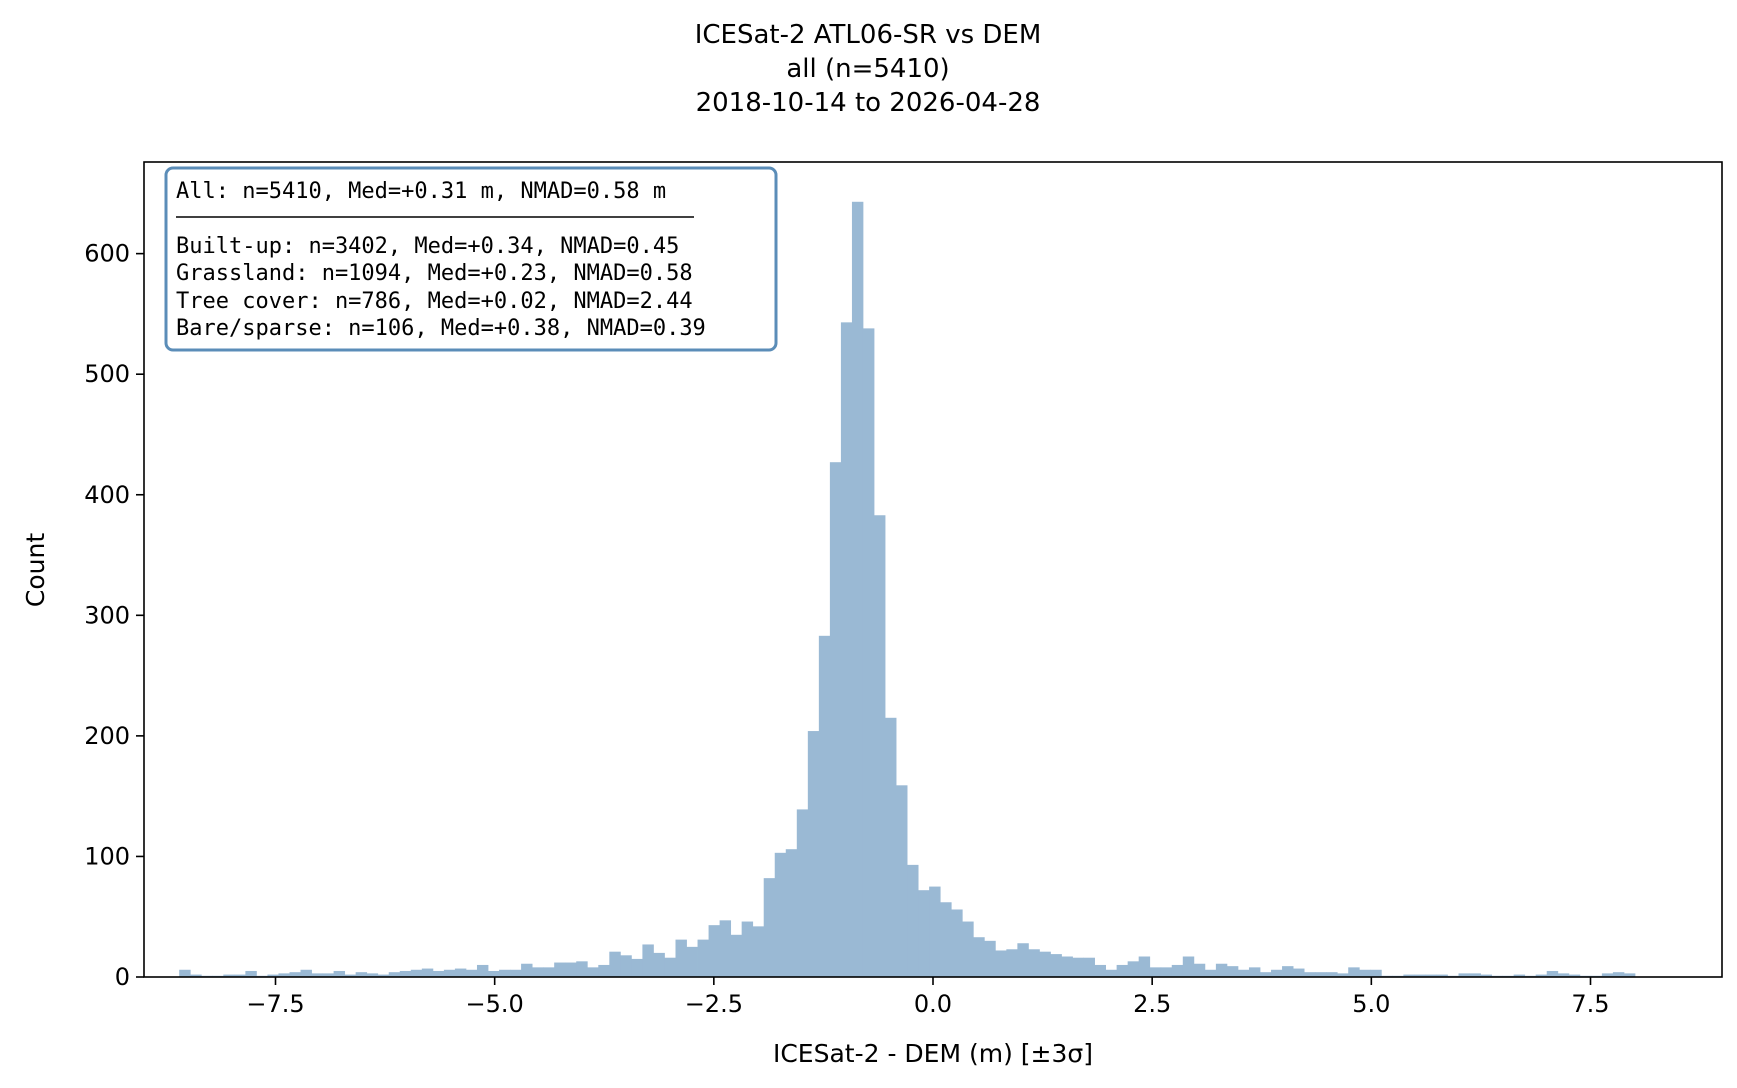 The image size is (1737, 1088). I want to click on x-axis-ticks: −7.5 −5.0 −2.5 0.0 2.5 5.0 7.5, so click(928, 997).